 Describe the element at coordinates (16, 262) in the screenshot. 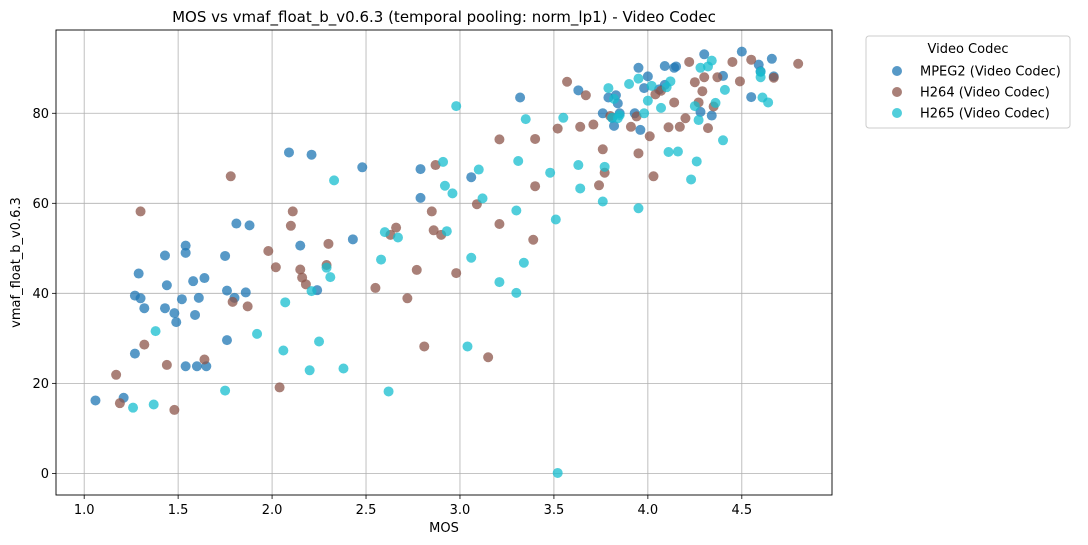

I see `y-axis-label: vmaf_float_b_v0.6.3` at that location.